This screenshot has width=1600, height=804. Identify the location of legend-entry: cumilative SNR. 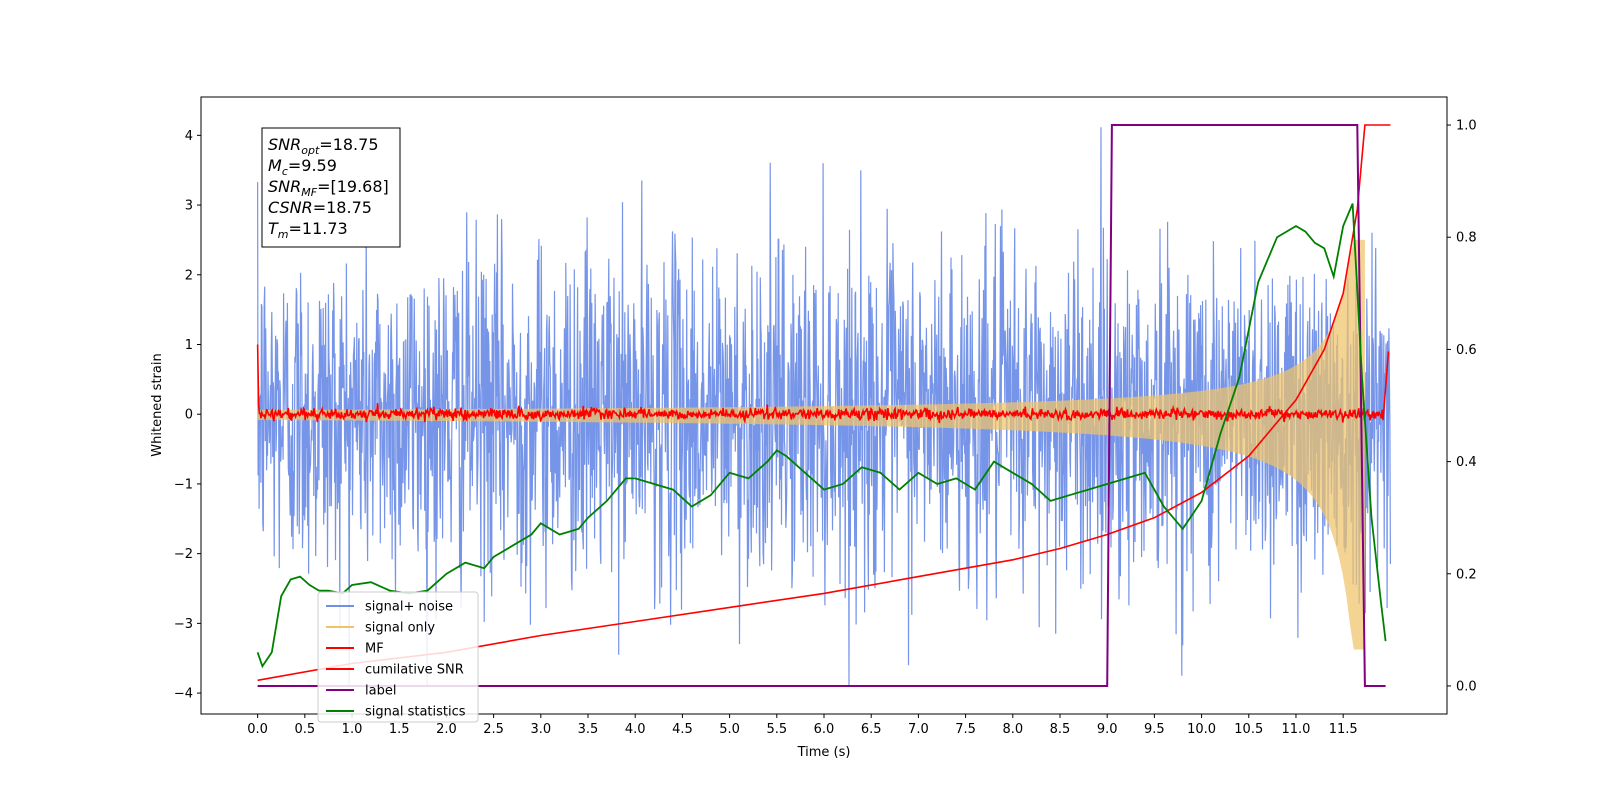
(414, 670).